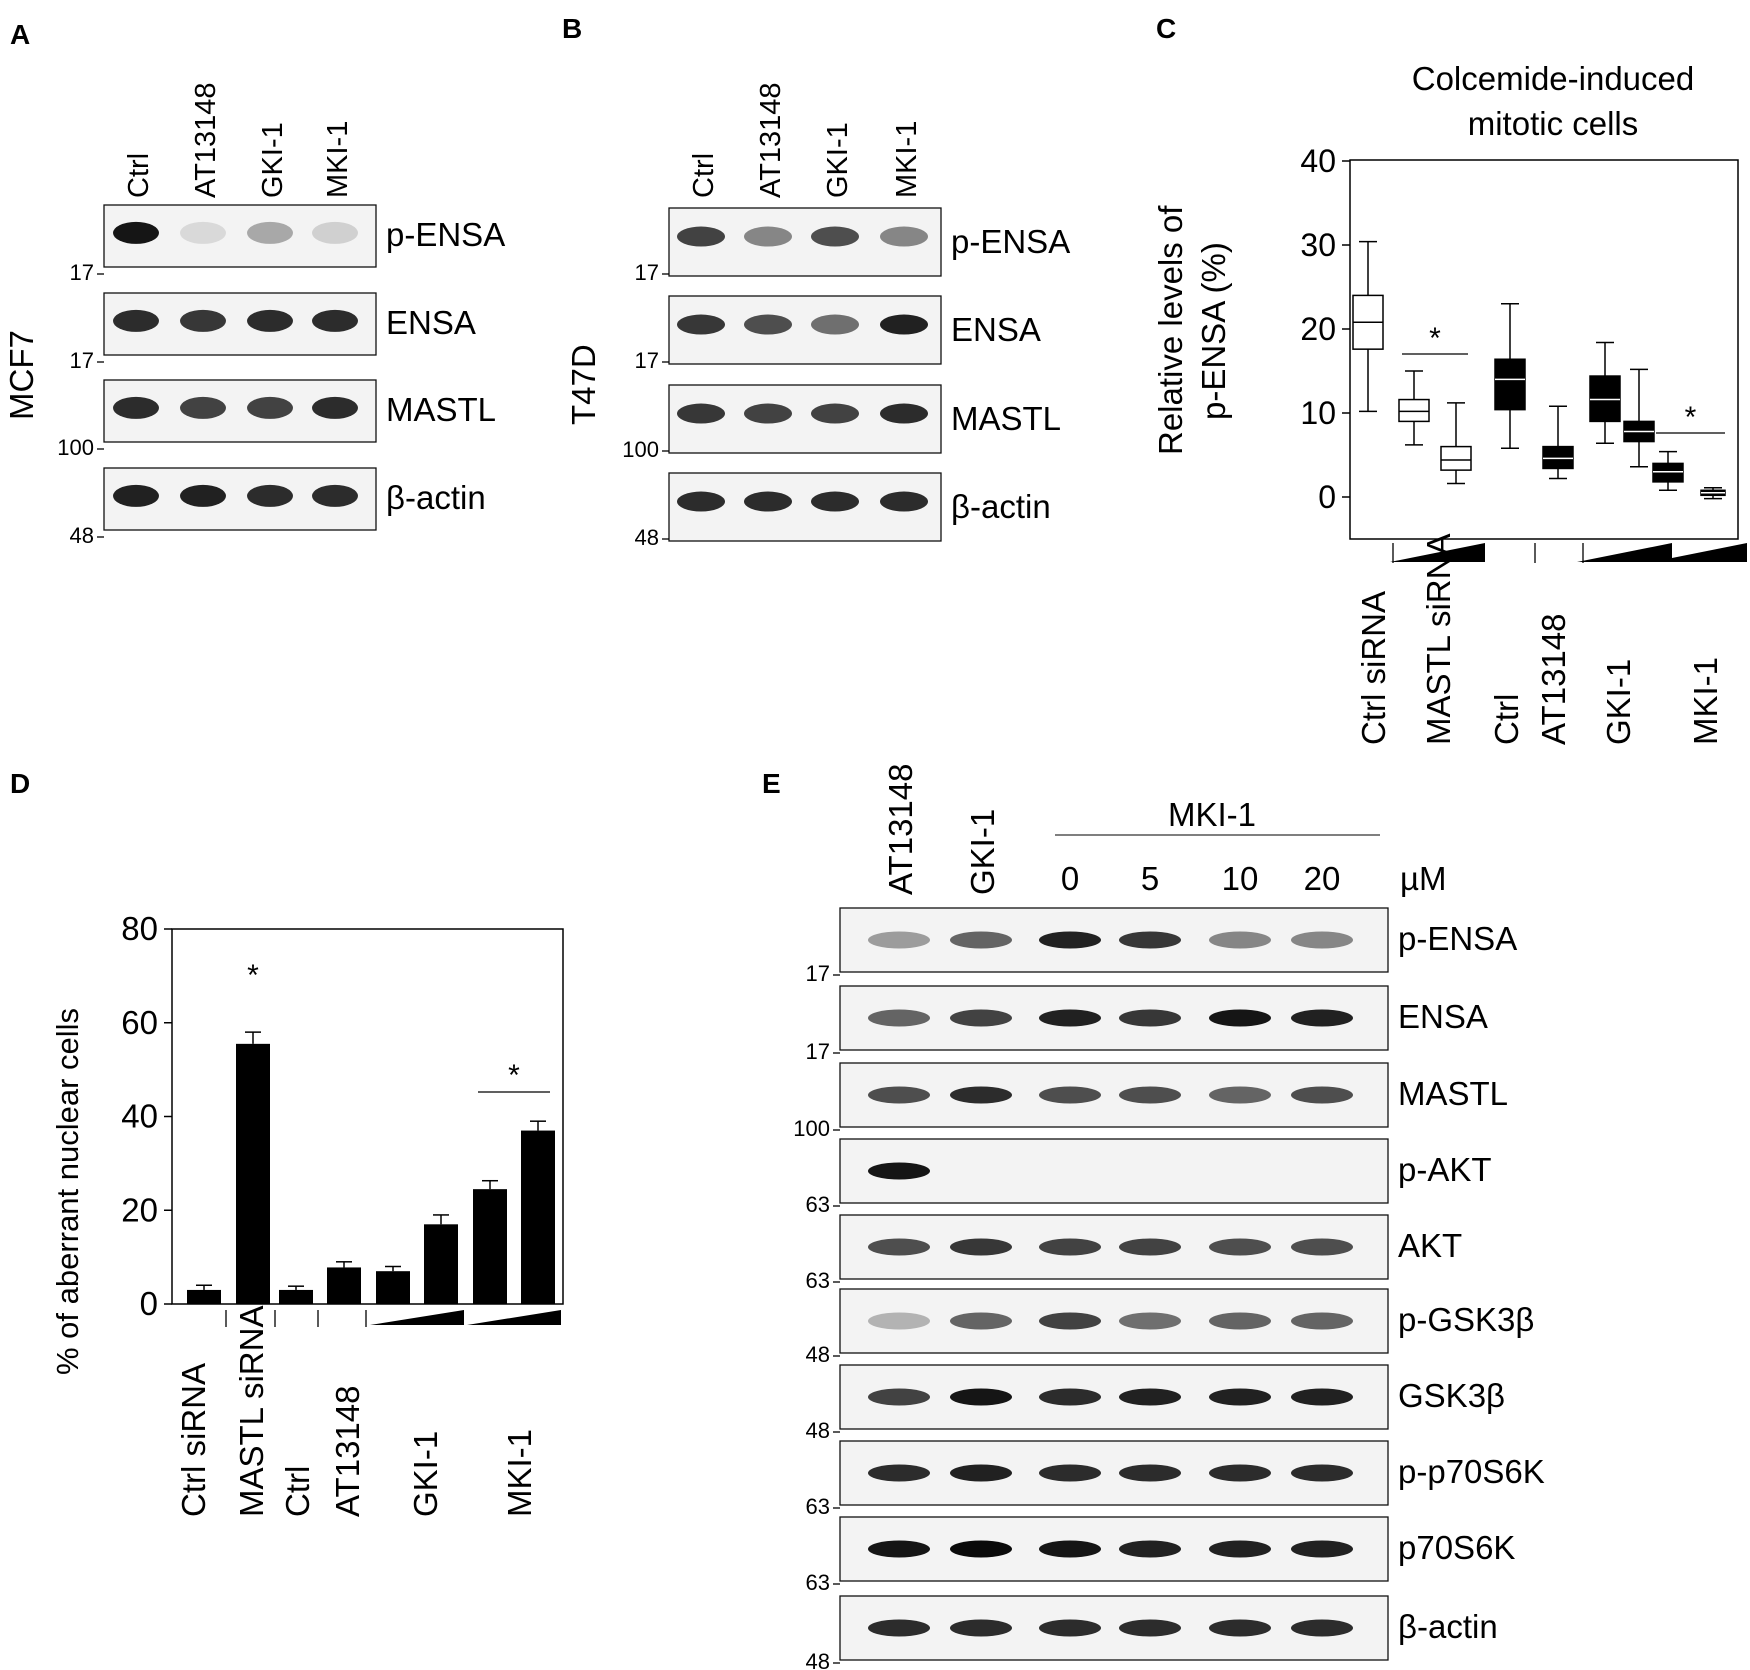 Image resolution: width=1750 pixels, height=1670 pixels. I want to click on protein-label: MASTL, so click(1006, 418).